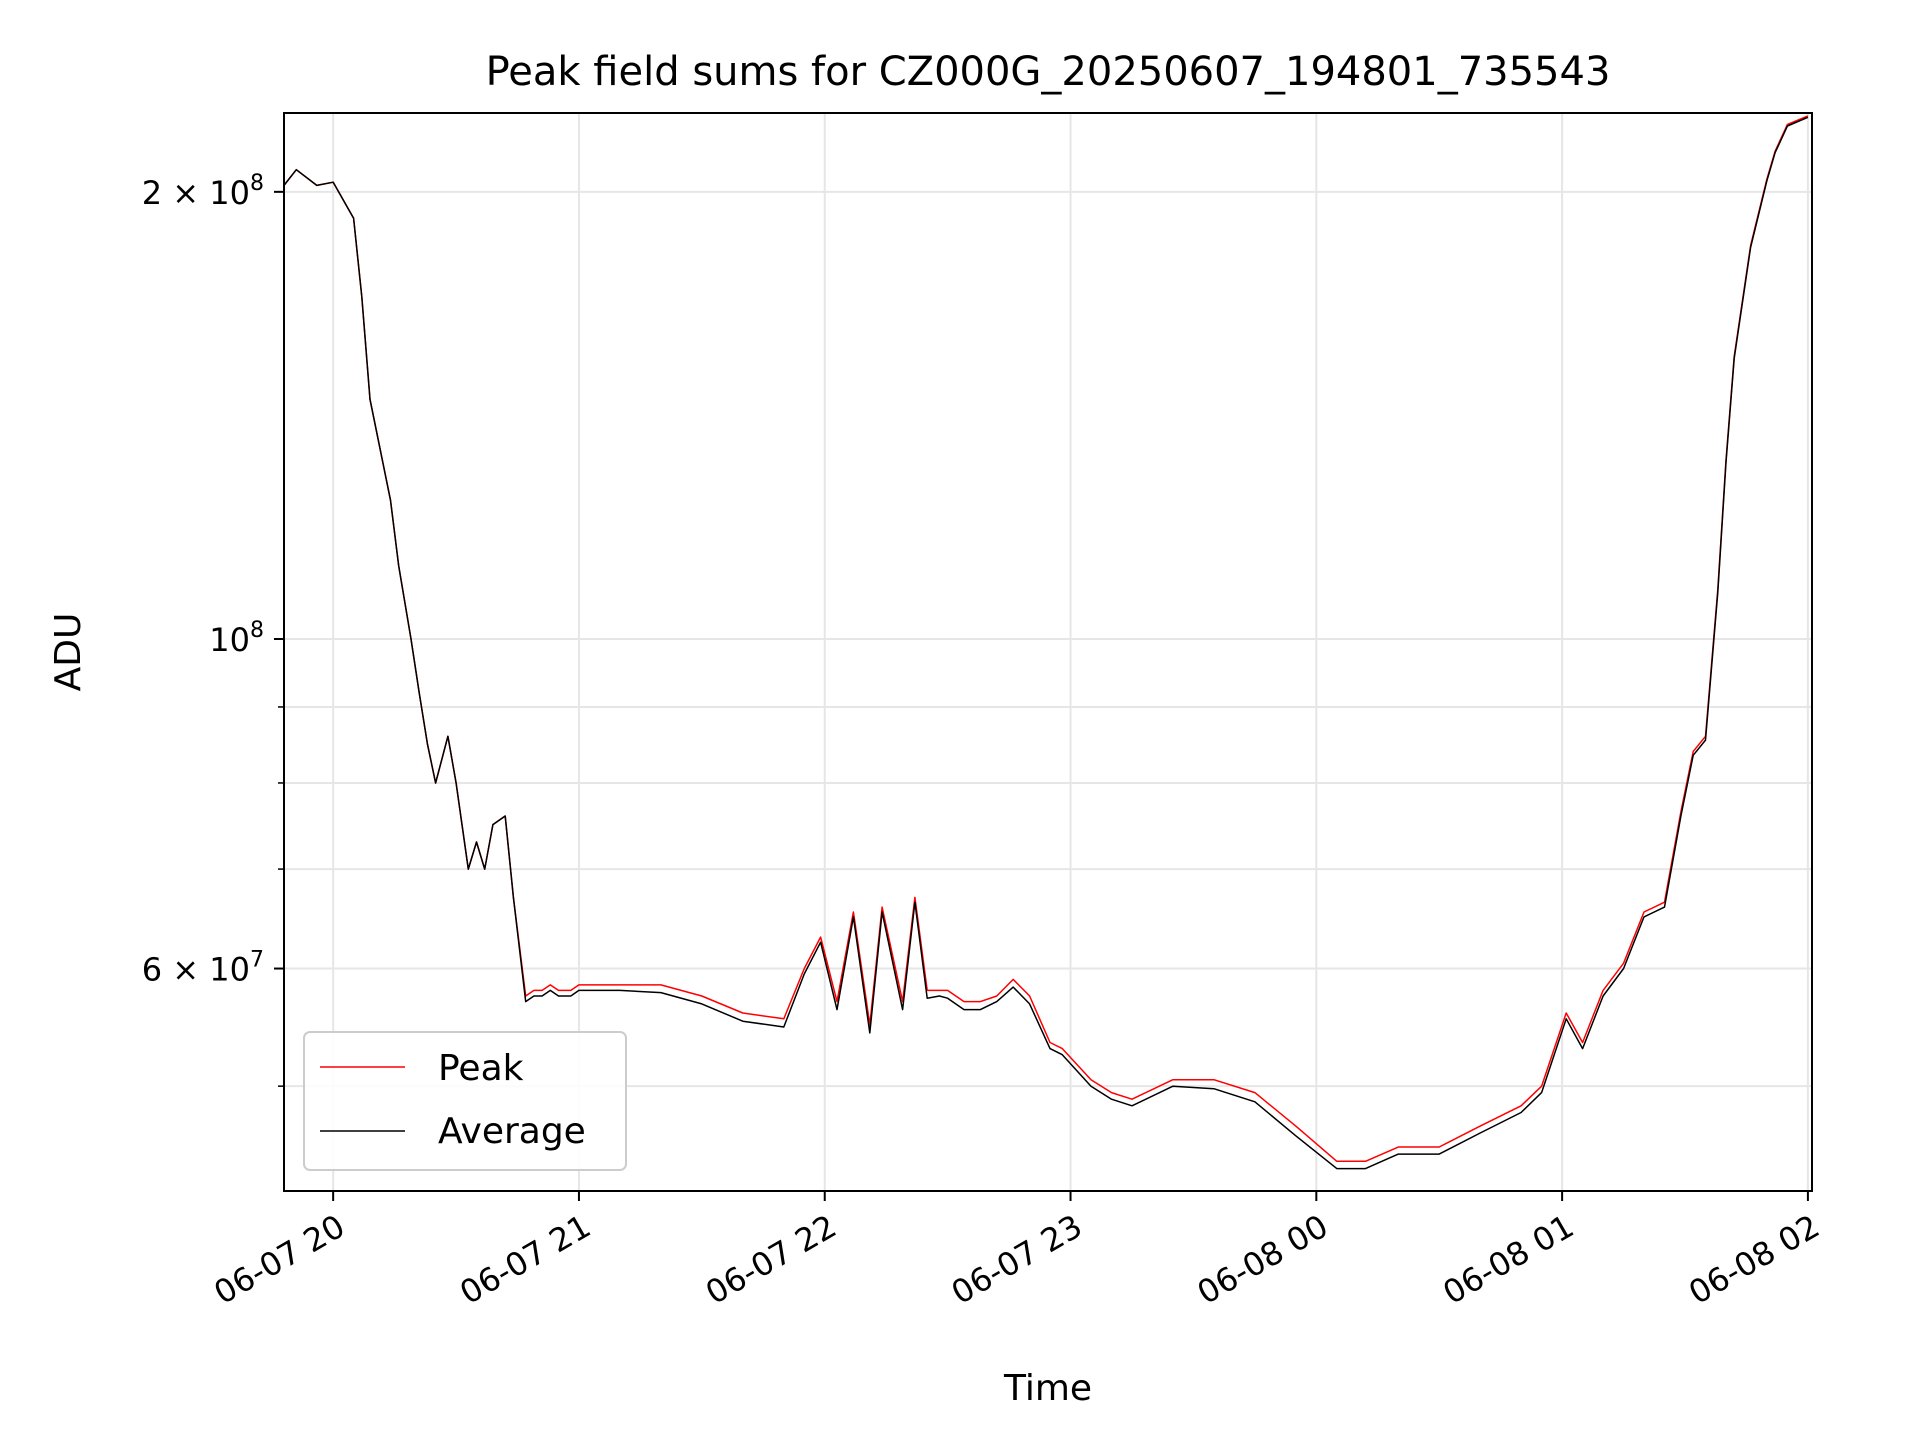  Describe the element at coordinates (512, 1131) in the screenshot. I see `legend-label-average: Average` at that location.